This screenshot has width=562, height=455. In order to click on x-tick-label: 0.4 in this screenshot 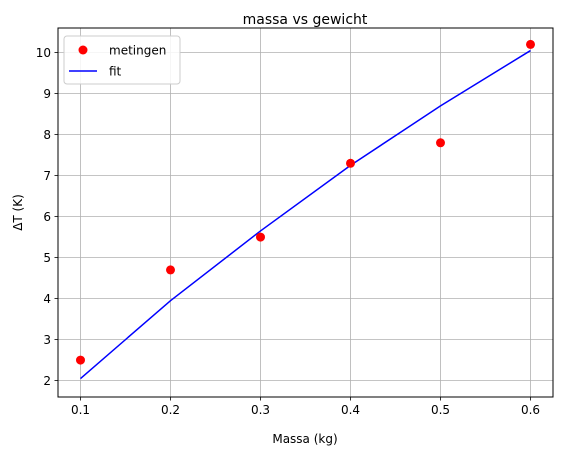, I will do `click(350, 410)`.